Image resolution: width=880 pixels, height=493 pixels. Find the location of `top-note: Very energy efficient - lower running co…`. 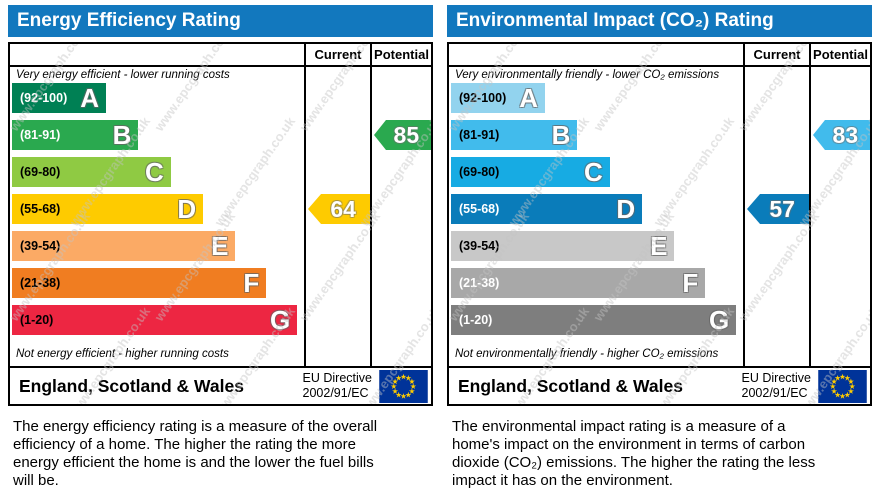

top-note: Very energy efficient - lower running co… is located at coordinates (123, 75).